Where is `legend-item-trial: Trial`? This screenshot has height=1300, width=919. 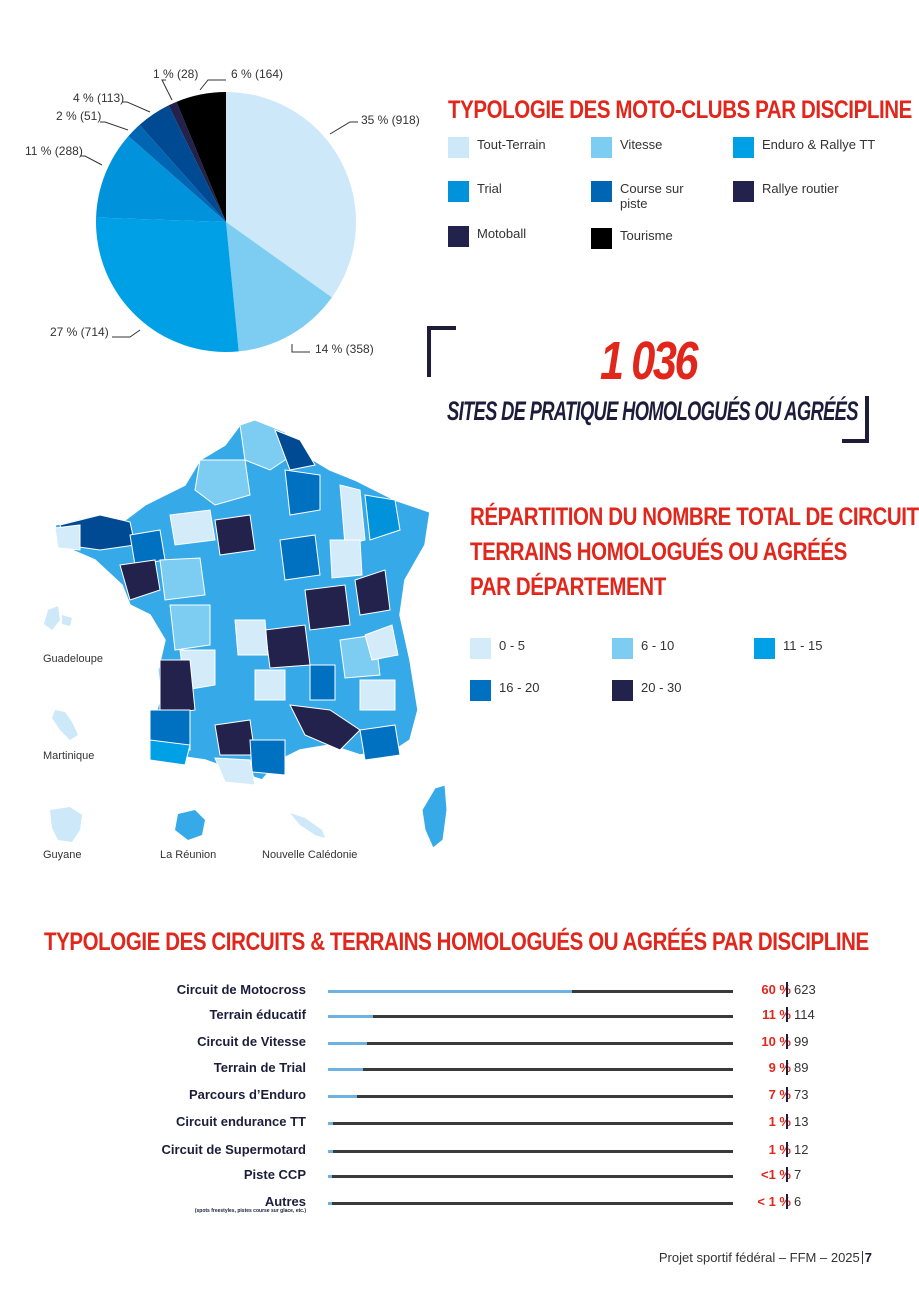
legend-item-trial: Trial is located at coordinates (475, 191).